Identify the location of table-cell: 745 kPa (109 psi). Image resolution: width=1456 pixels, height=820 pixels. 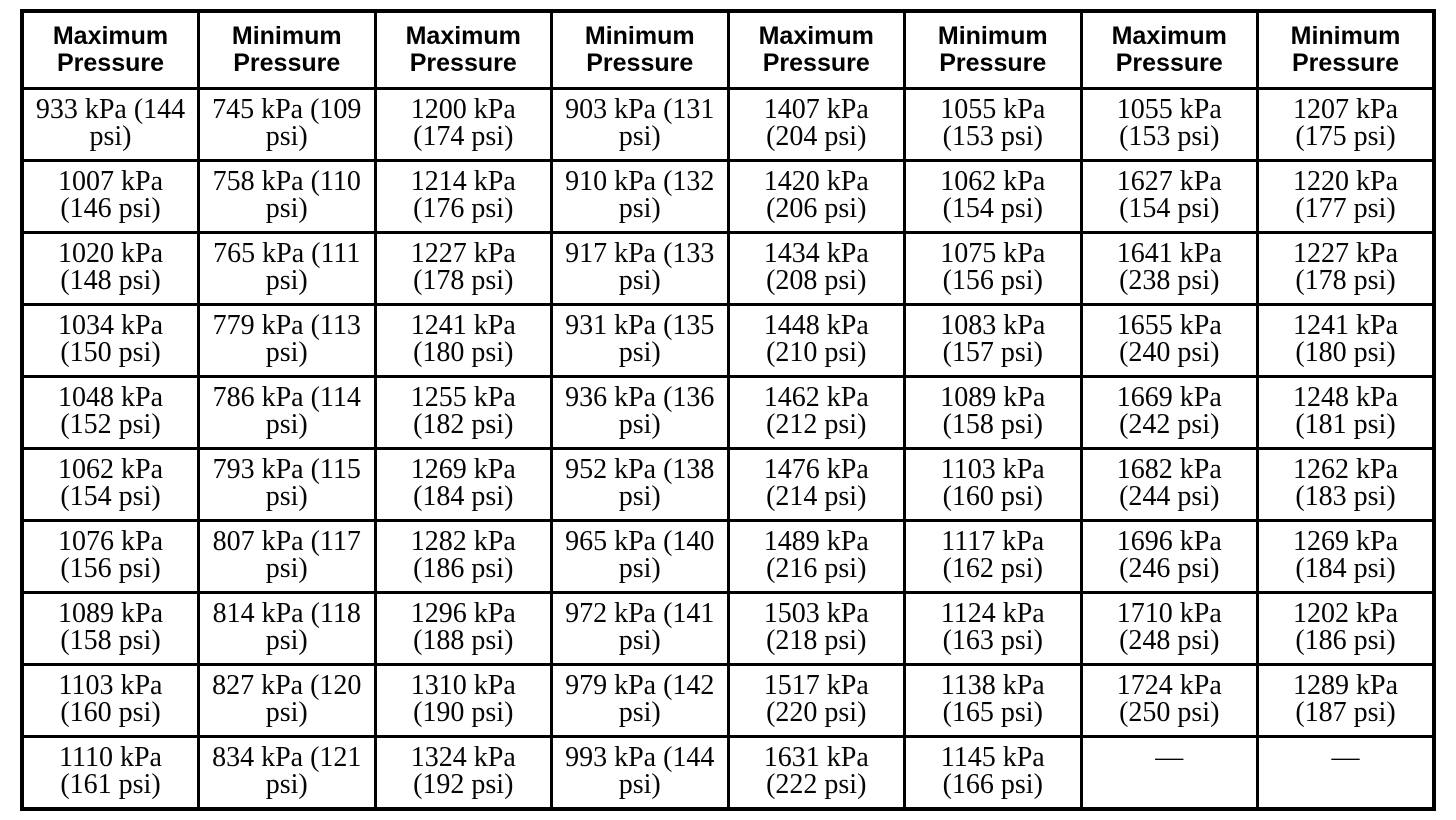
(287, 124).